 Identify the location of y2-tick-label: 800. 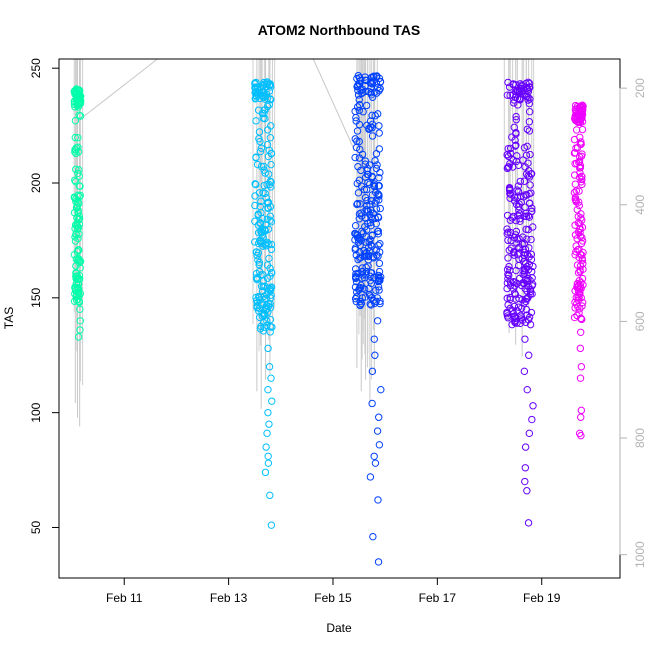
(640, 438).